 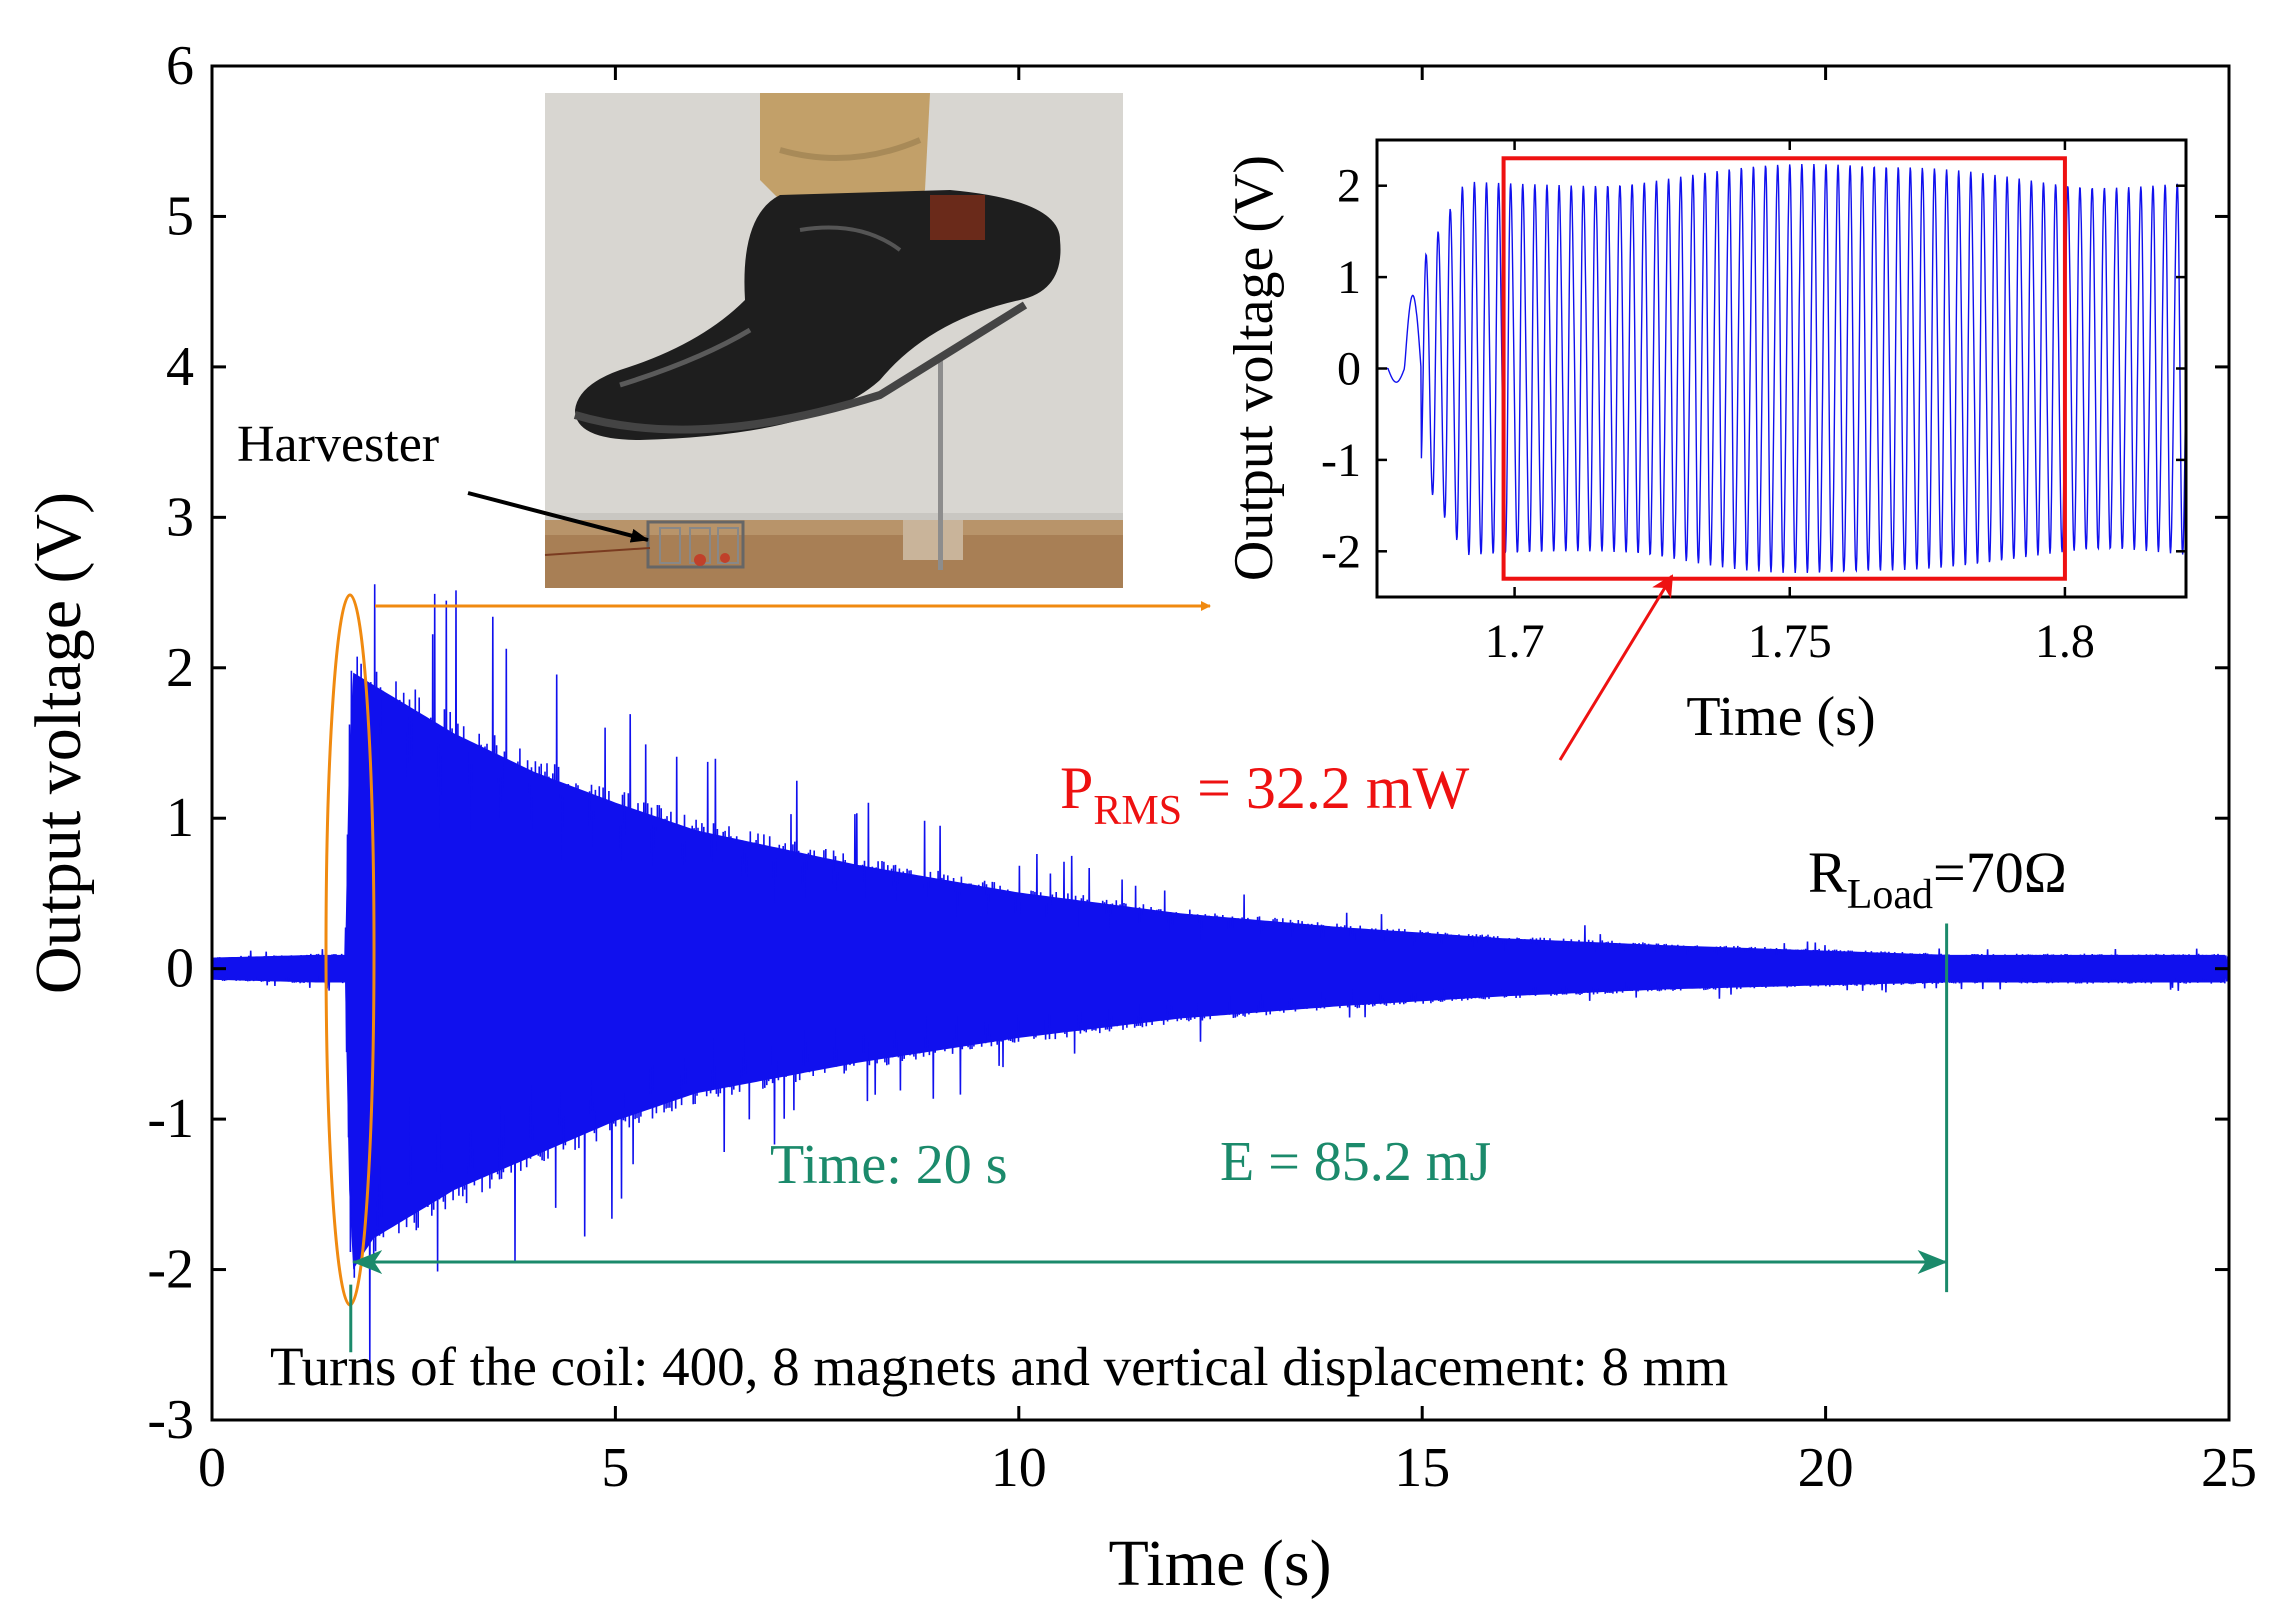 What do you see at coordinates (1341, 551) in the screenshot?
I see `inset-y-tick-label: -2` at bounding box center [1341, 551].